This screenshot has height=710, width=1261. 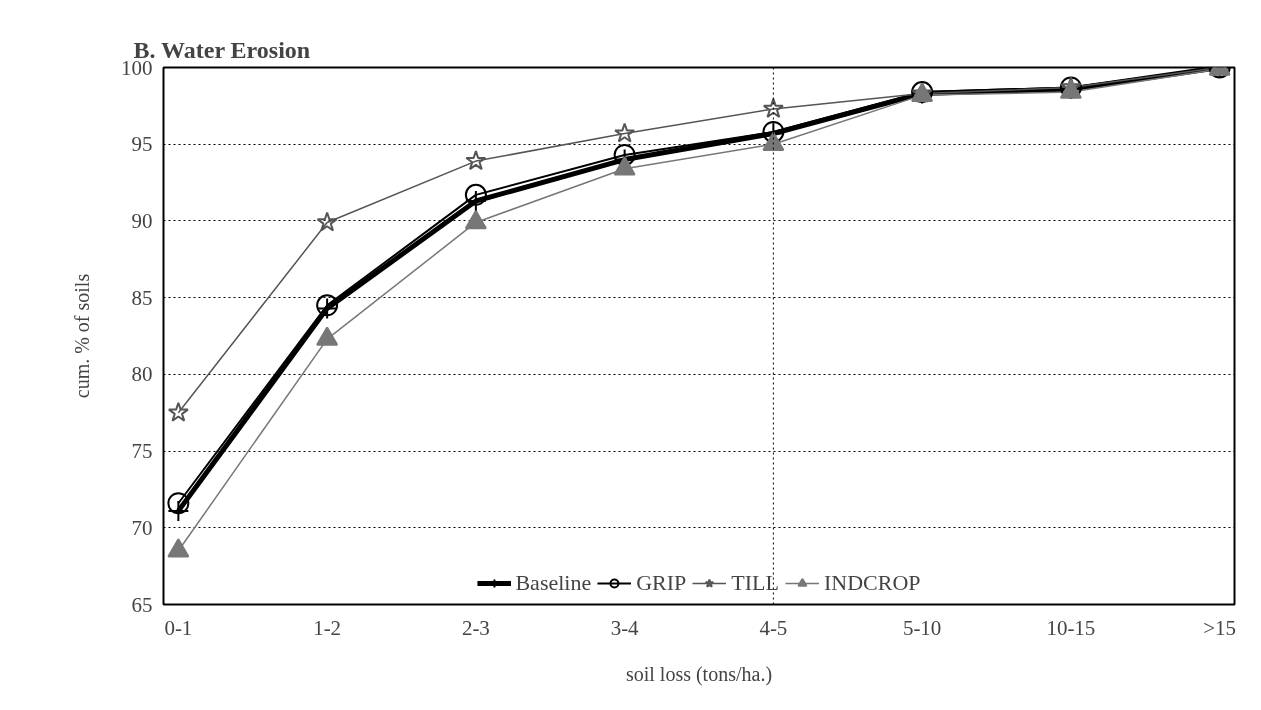 What do you see at coordinates (625, 627) in the screenshot?
I see `x-tick-label: 3-4` at bounding box center [625, 627].